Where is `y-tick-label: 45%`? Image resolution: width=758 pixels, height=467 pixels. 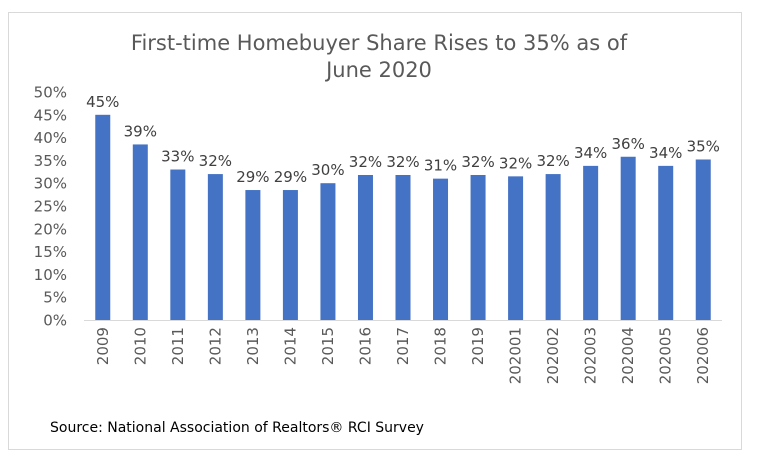 y-tick-label: 45% is located at coordinates (50, 115).